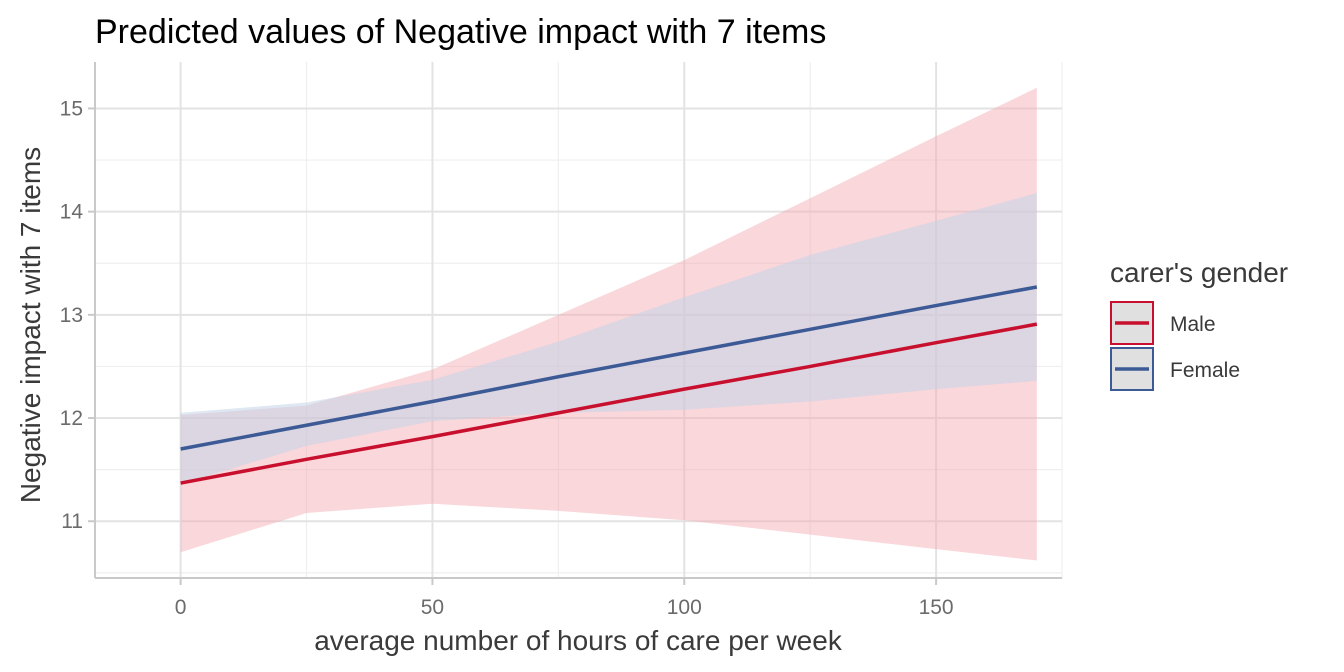 The image size is (1344, 672). What do you see at coordinates (578, 640) in the screenshot?
I see `x-axis-title: average number of hours of care per week` at bounding box center [578, 640].